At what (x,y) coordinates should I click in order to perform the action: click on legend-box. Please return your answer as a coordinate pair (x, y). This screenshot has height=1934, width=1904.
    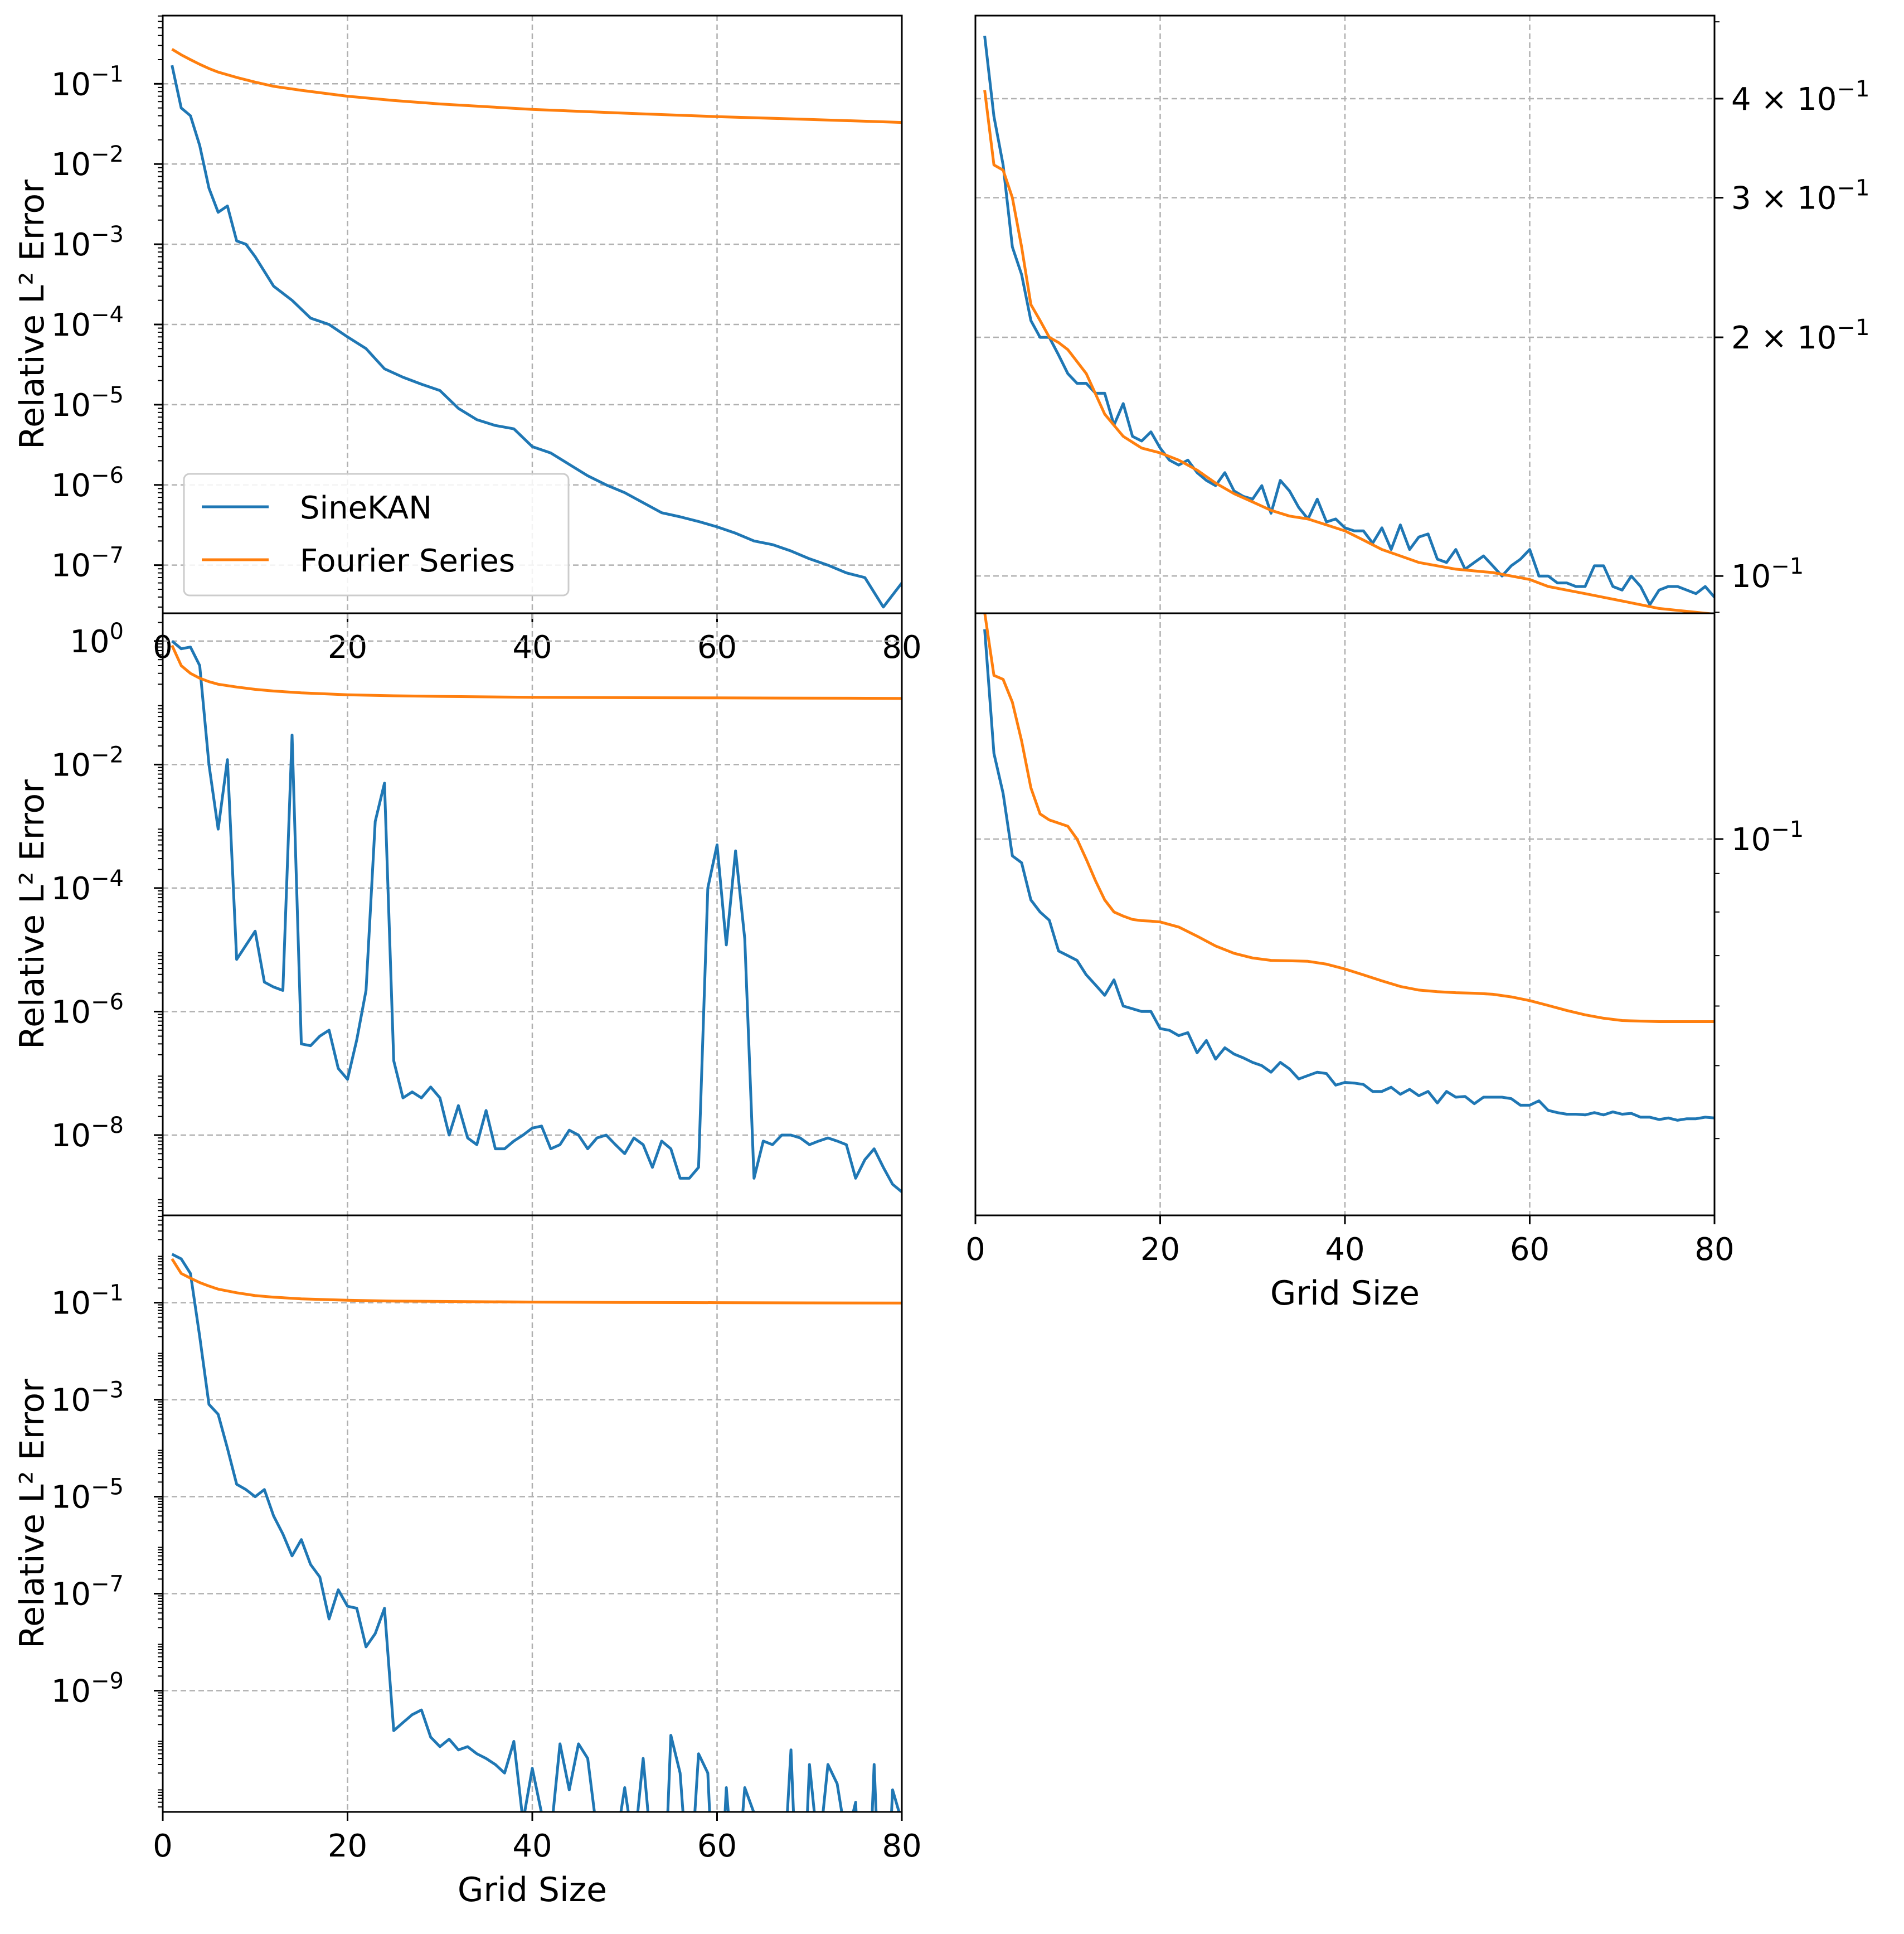
    Looking at the image, I should click on (376, 535).